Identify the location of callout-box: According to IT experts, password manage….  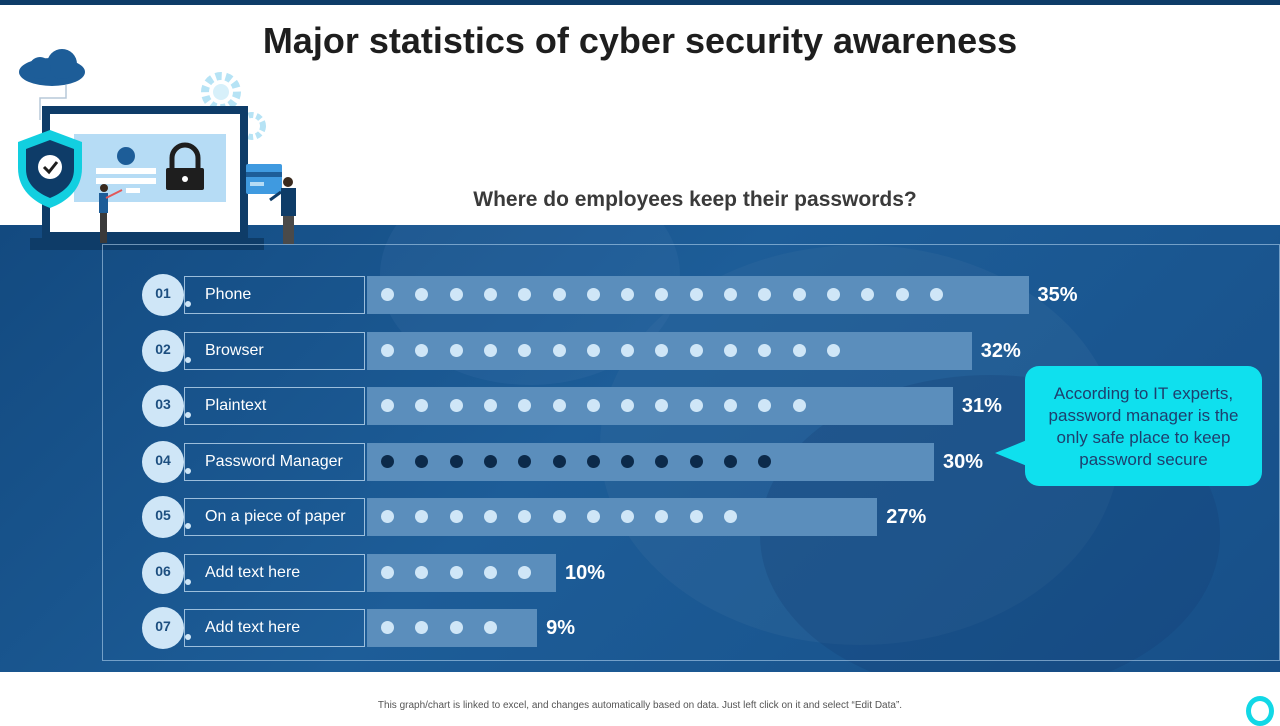
(1143, 426).